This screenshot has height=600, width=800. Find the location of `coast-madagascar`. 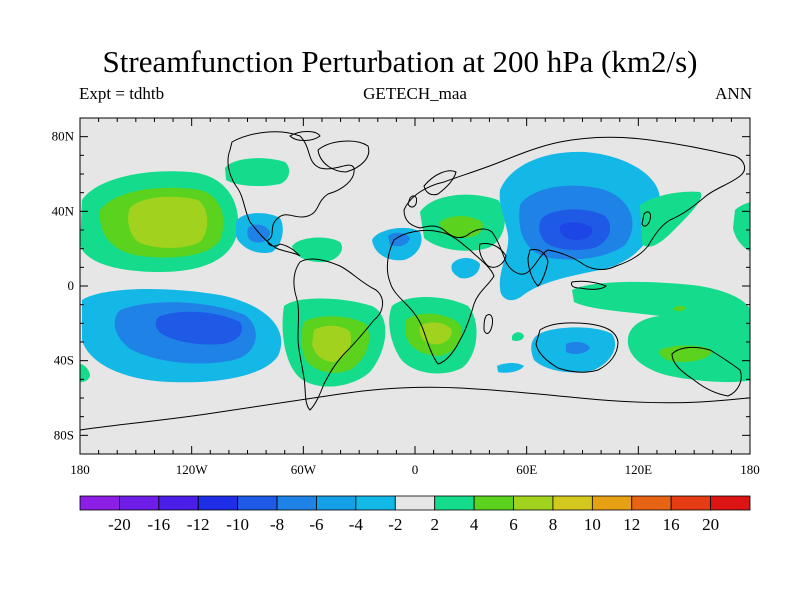

coast-madagascar is located at coordinates (488, 323).